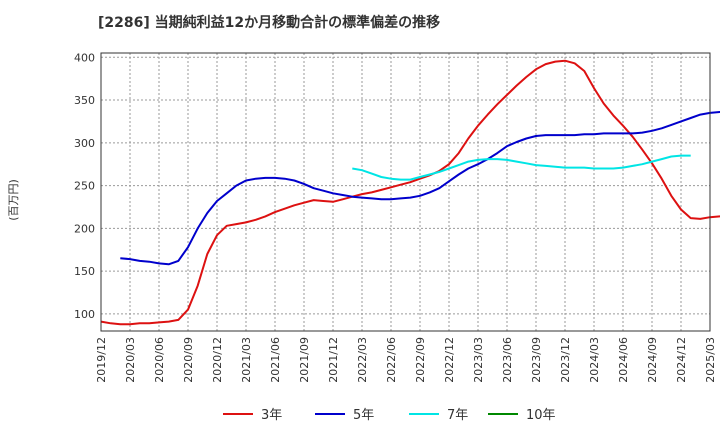 The width and height of the screenshot is (720, 440). Describe the element at coordinates (101, 360) in the screenshot. I see `x-tick-label: 2019/12` at that location.